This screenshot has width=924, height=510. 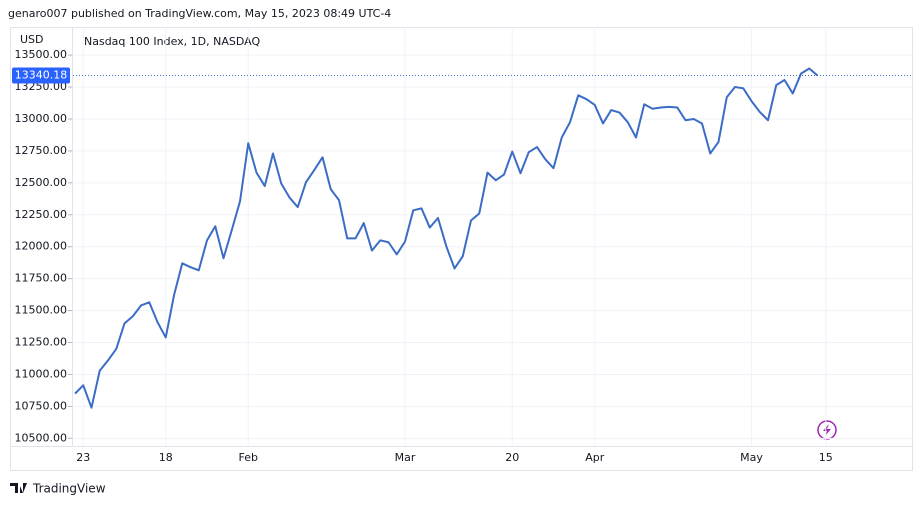 What do you see at coordinates (41, 118) in the screenshot?
I see `y-tick-label: 13000.00` at bounding box center [41, 118].